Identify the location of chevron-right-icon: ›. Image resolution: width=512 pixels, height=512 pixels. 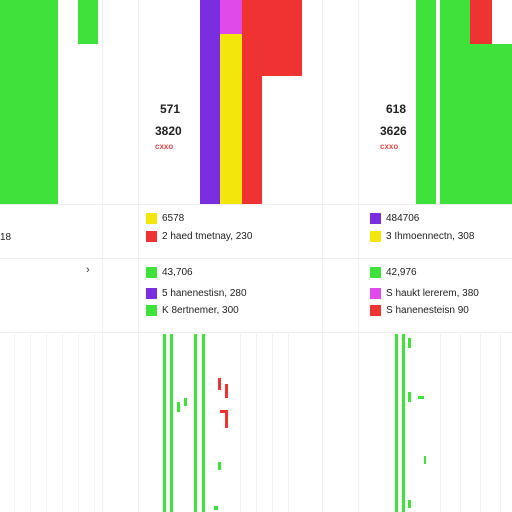
(88, 270).